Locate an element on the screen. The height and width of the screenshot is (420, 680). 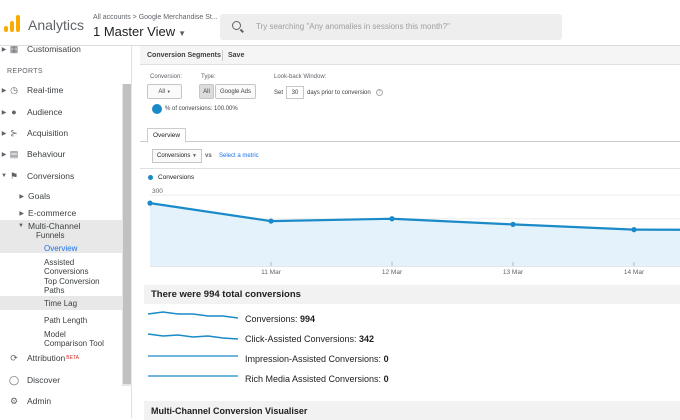
x-tick-label: 14 Mar is located at coordinates (634, 272).